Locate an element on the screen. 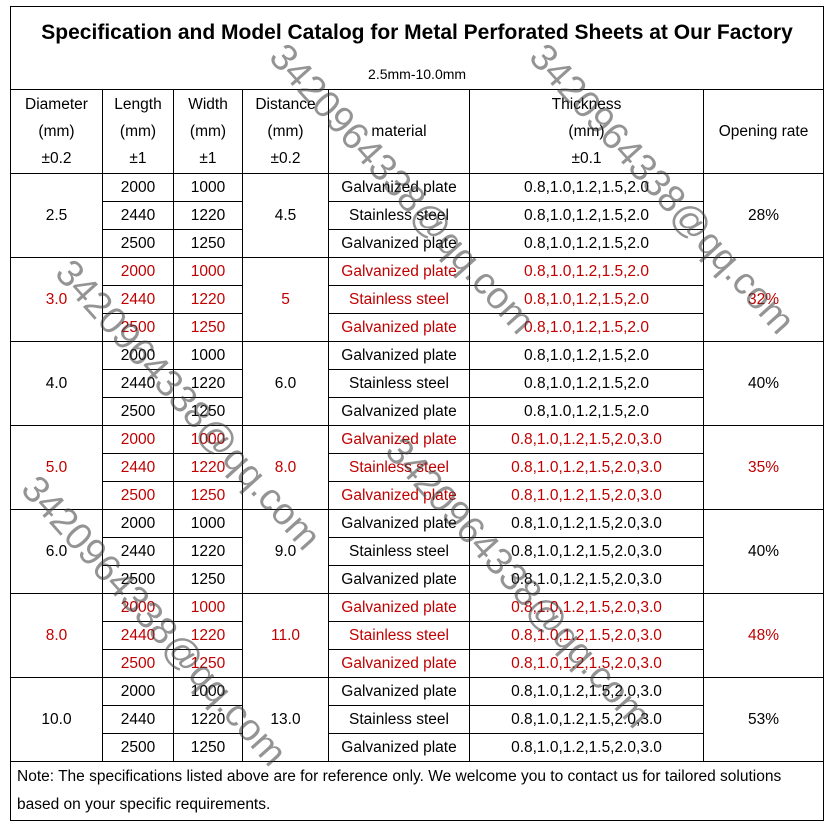  column-header: Thickness (mm) ±0.1 is located at coordinates (586, 131).